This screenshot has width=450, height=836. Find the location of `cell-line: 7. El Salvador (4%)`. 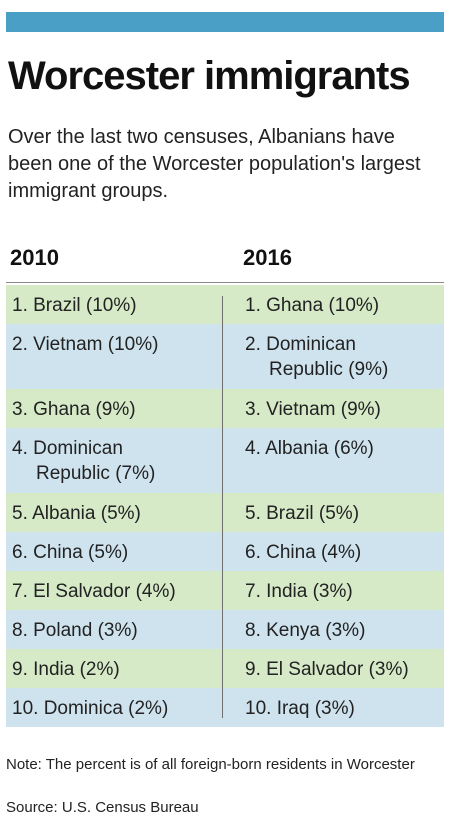

cell-line: 7. El Salvador (4%) is located at coordinates (94, 591).